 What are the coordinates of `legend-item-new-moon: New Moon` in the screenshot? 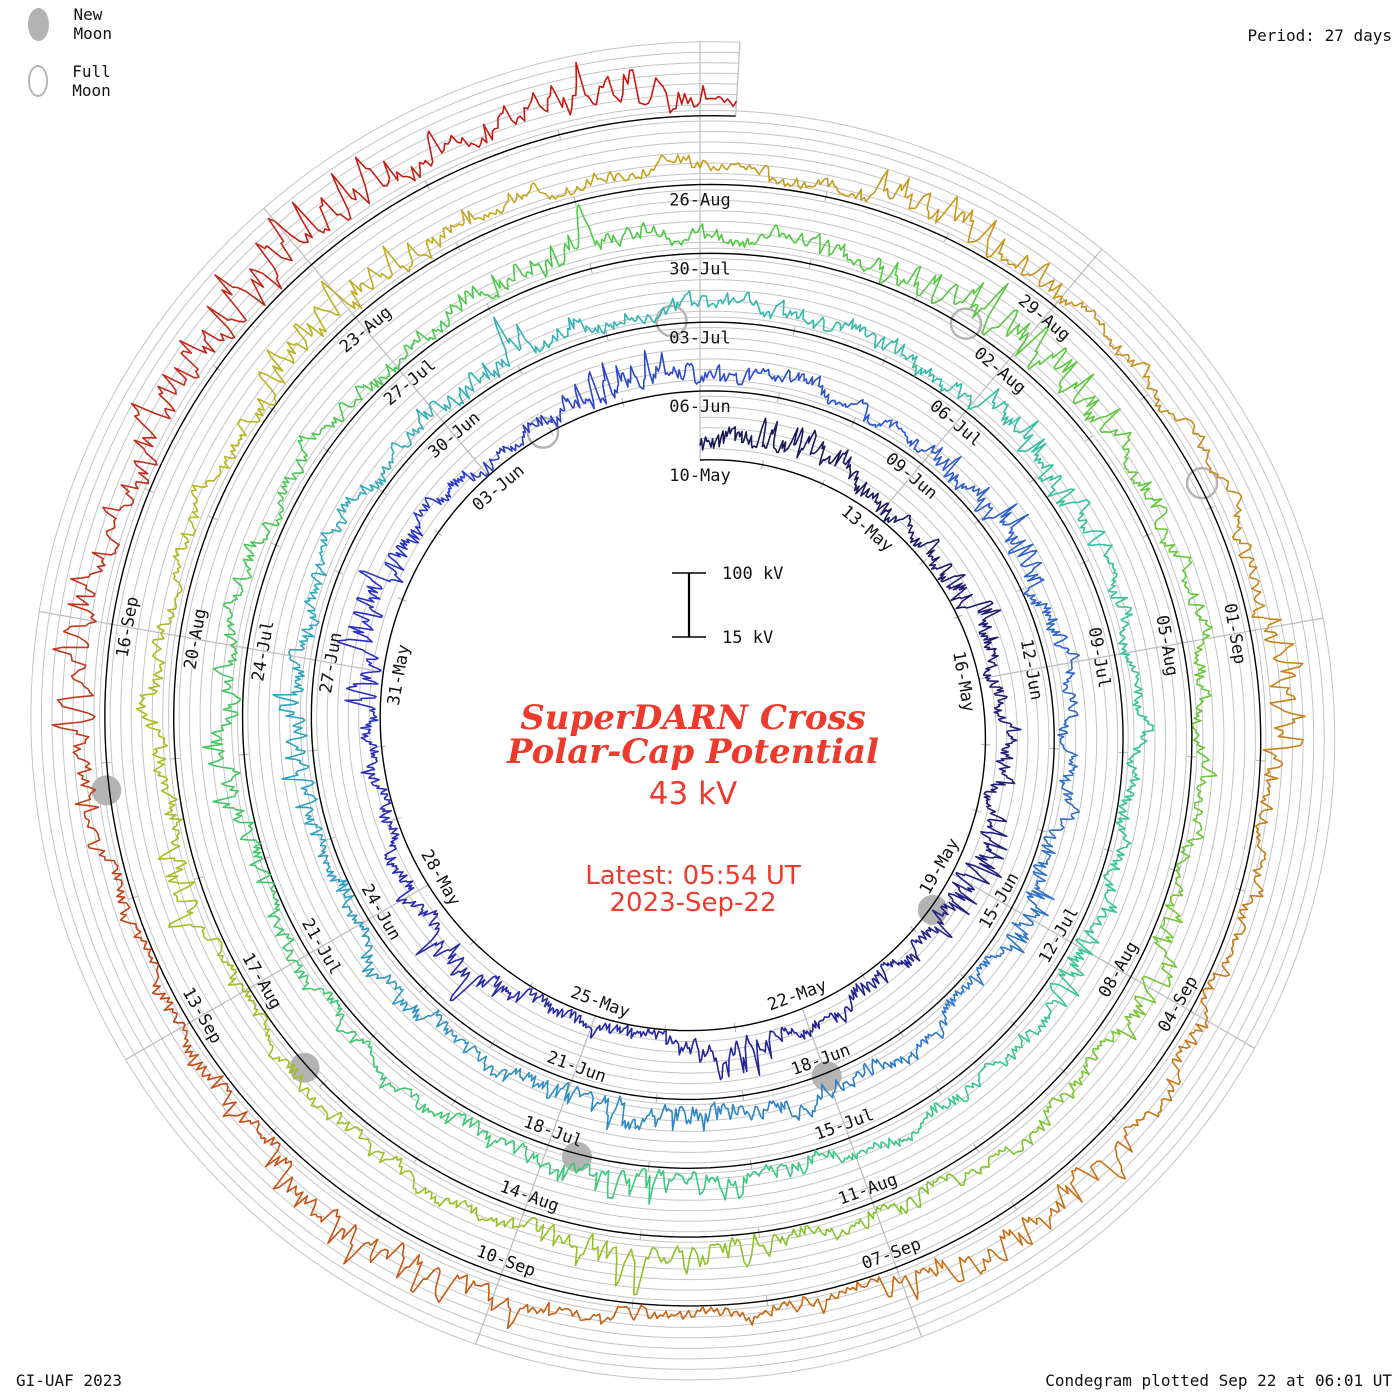 It's located at (76, 24).